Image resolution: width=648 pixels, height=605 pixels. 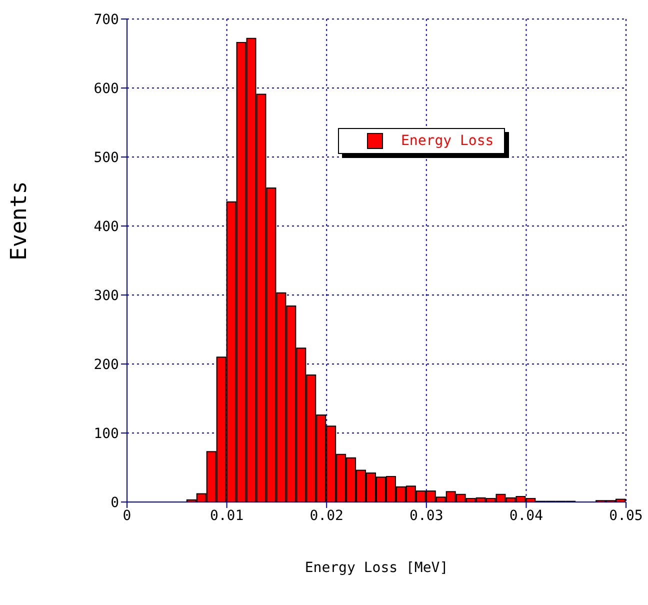 I want to click on x-tick-label: 0.02, so click(x=327, y=516).